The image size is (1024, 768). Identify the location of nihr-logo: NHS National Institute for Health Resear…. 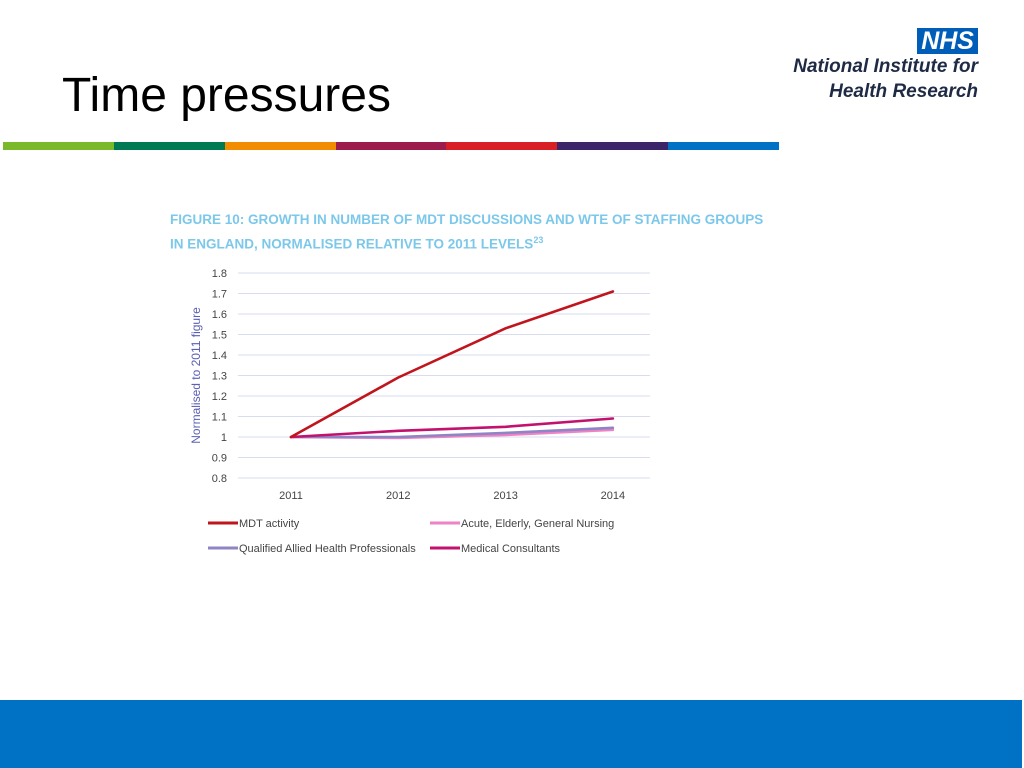
(885, 66).